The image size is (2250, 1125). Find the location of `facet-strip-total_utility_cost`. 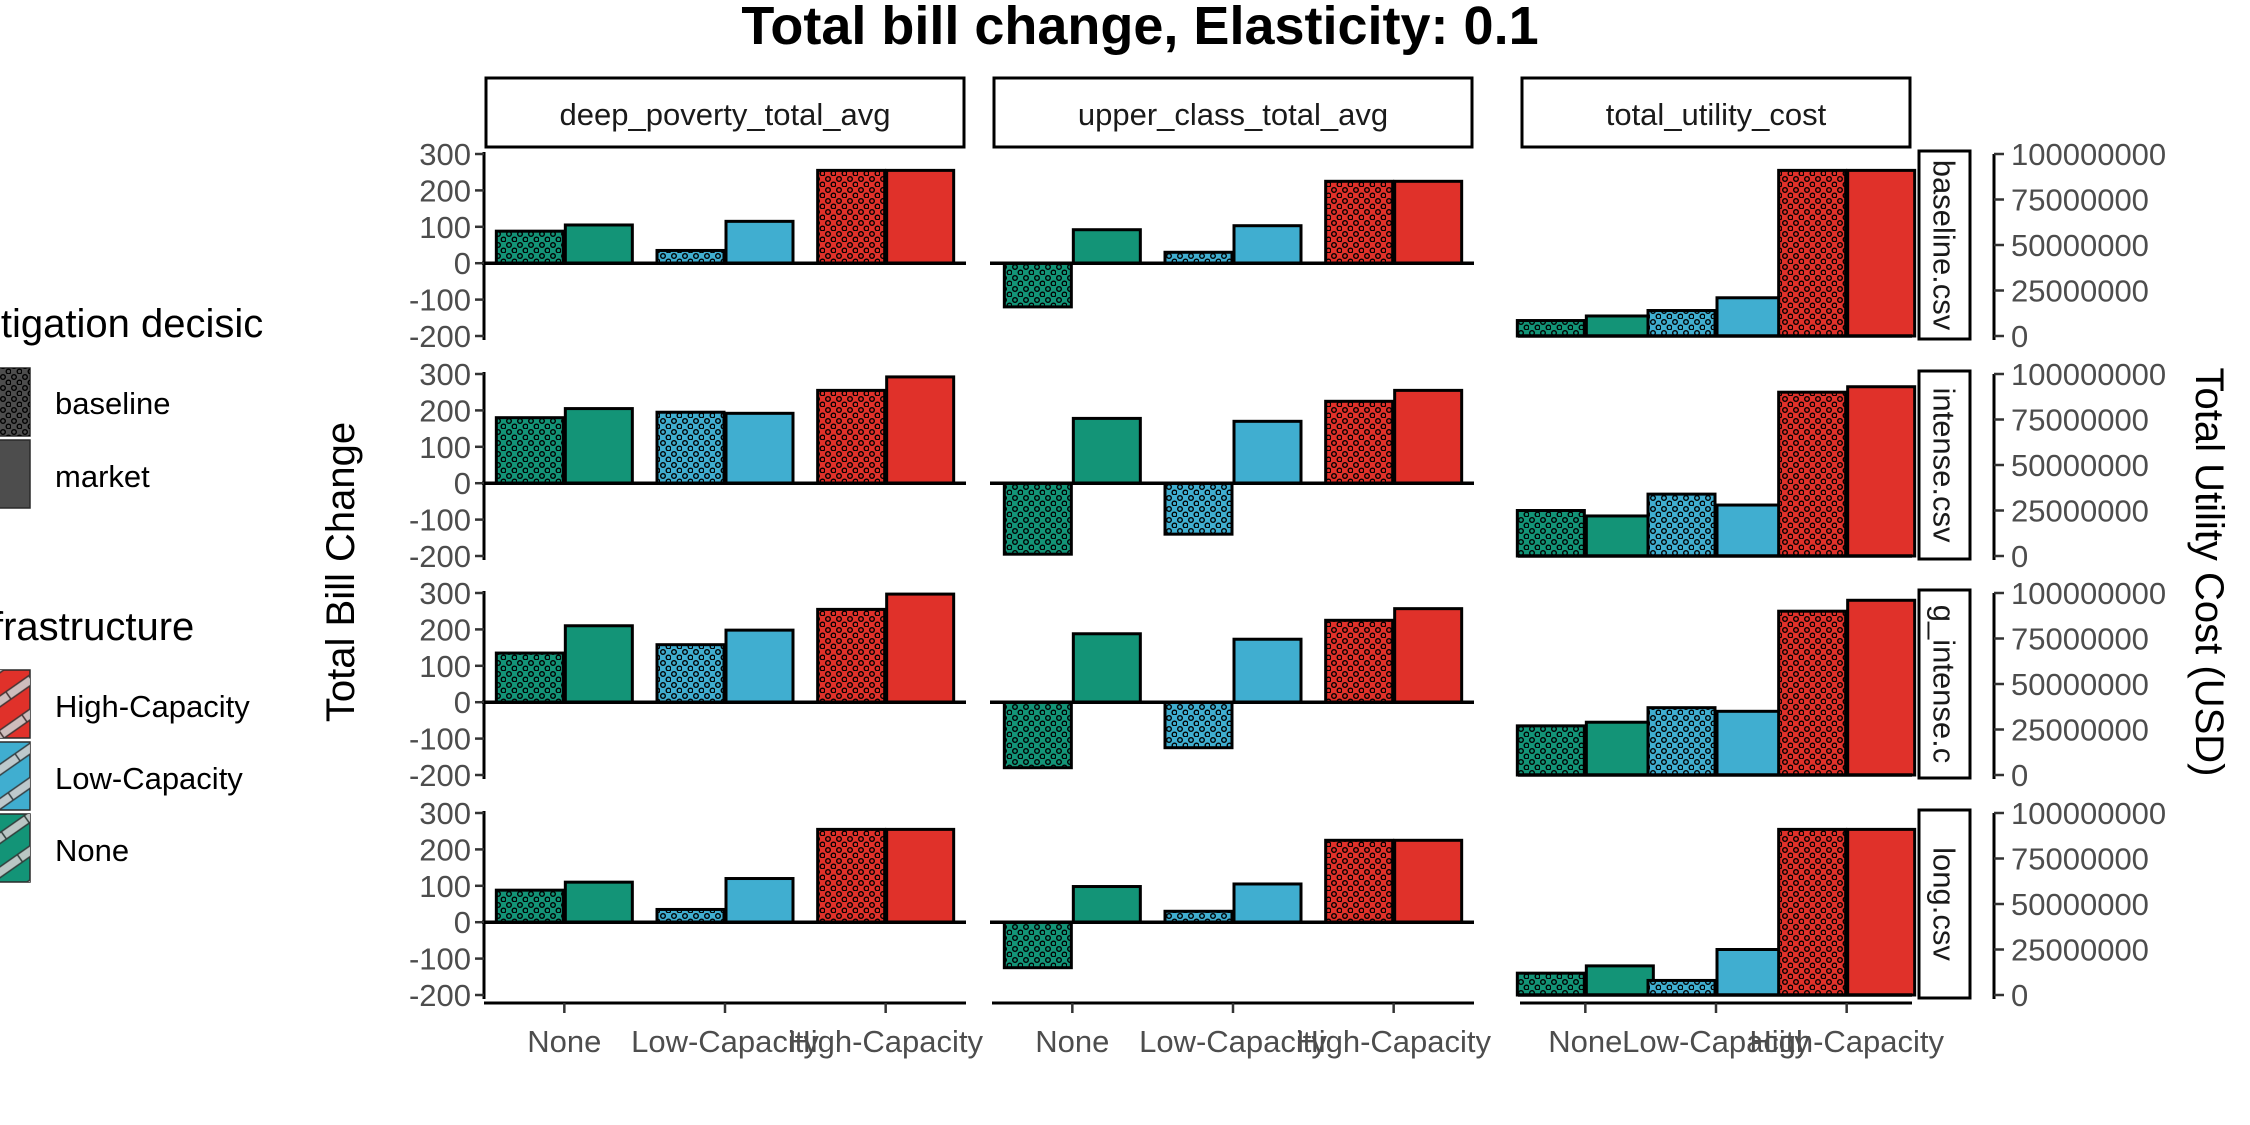

facet-strip-total_utility_cost is located at coordinates (1716, 112).